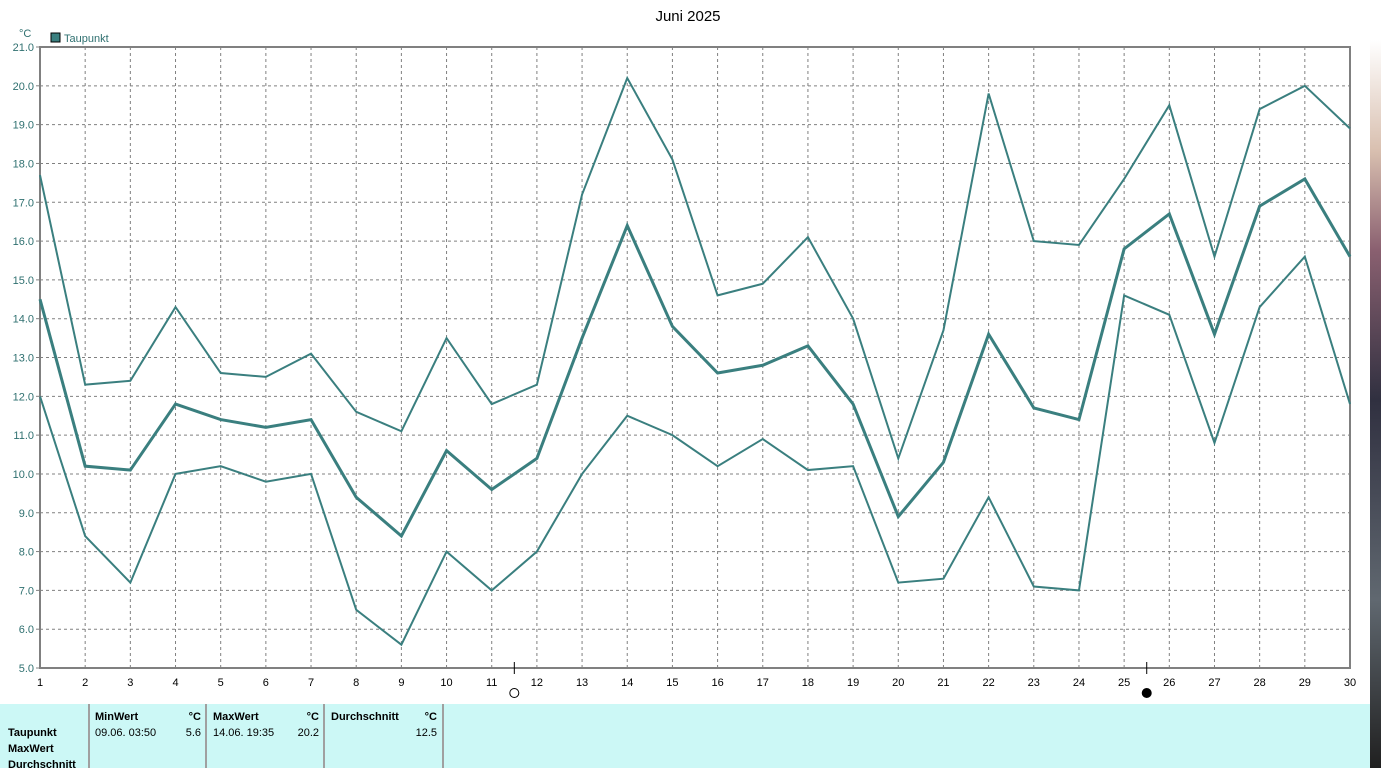  What do you see at coordinates (26, 591) in the screenshot?
I see `y-tick-label: 7.0` at bounding box center [26, 591].